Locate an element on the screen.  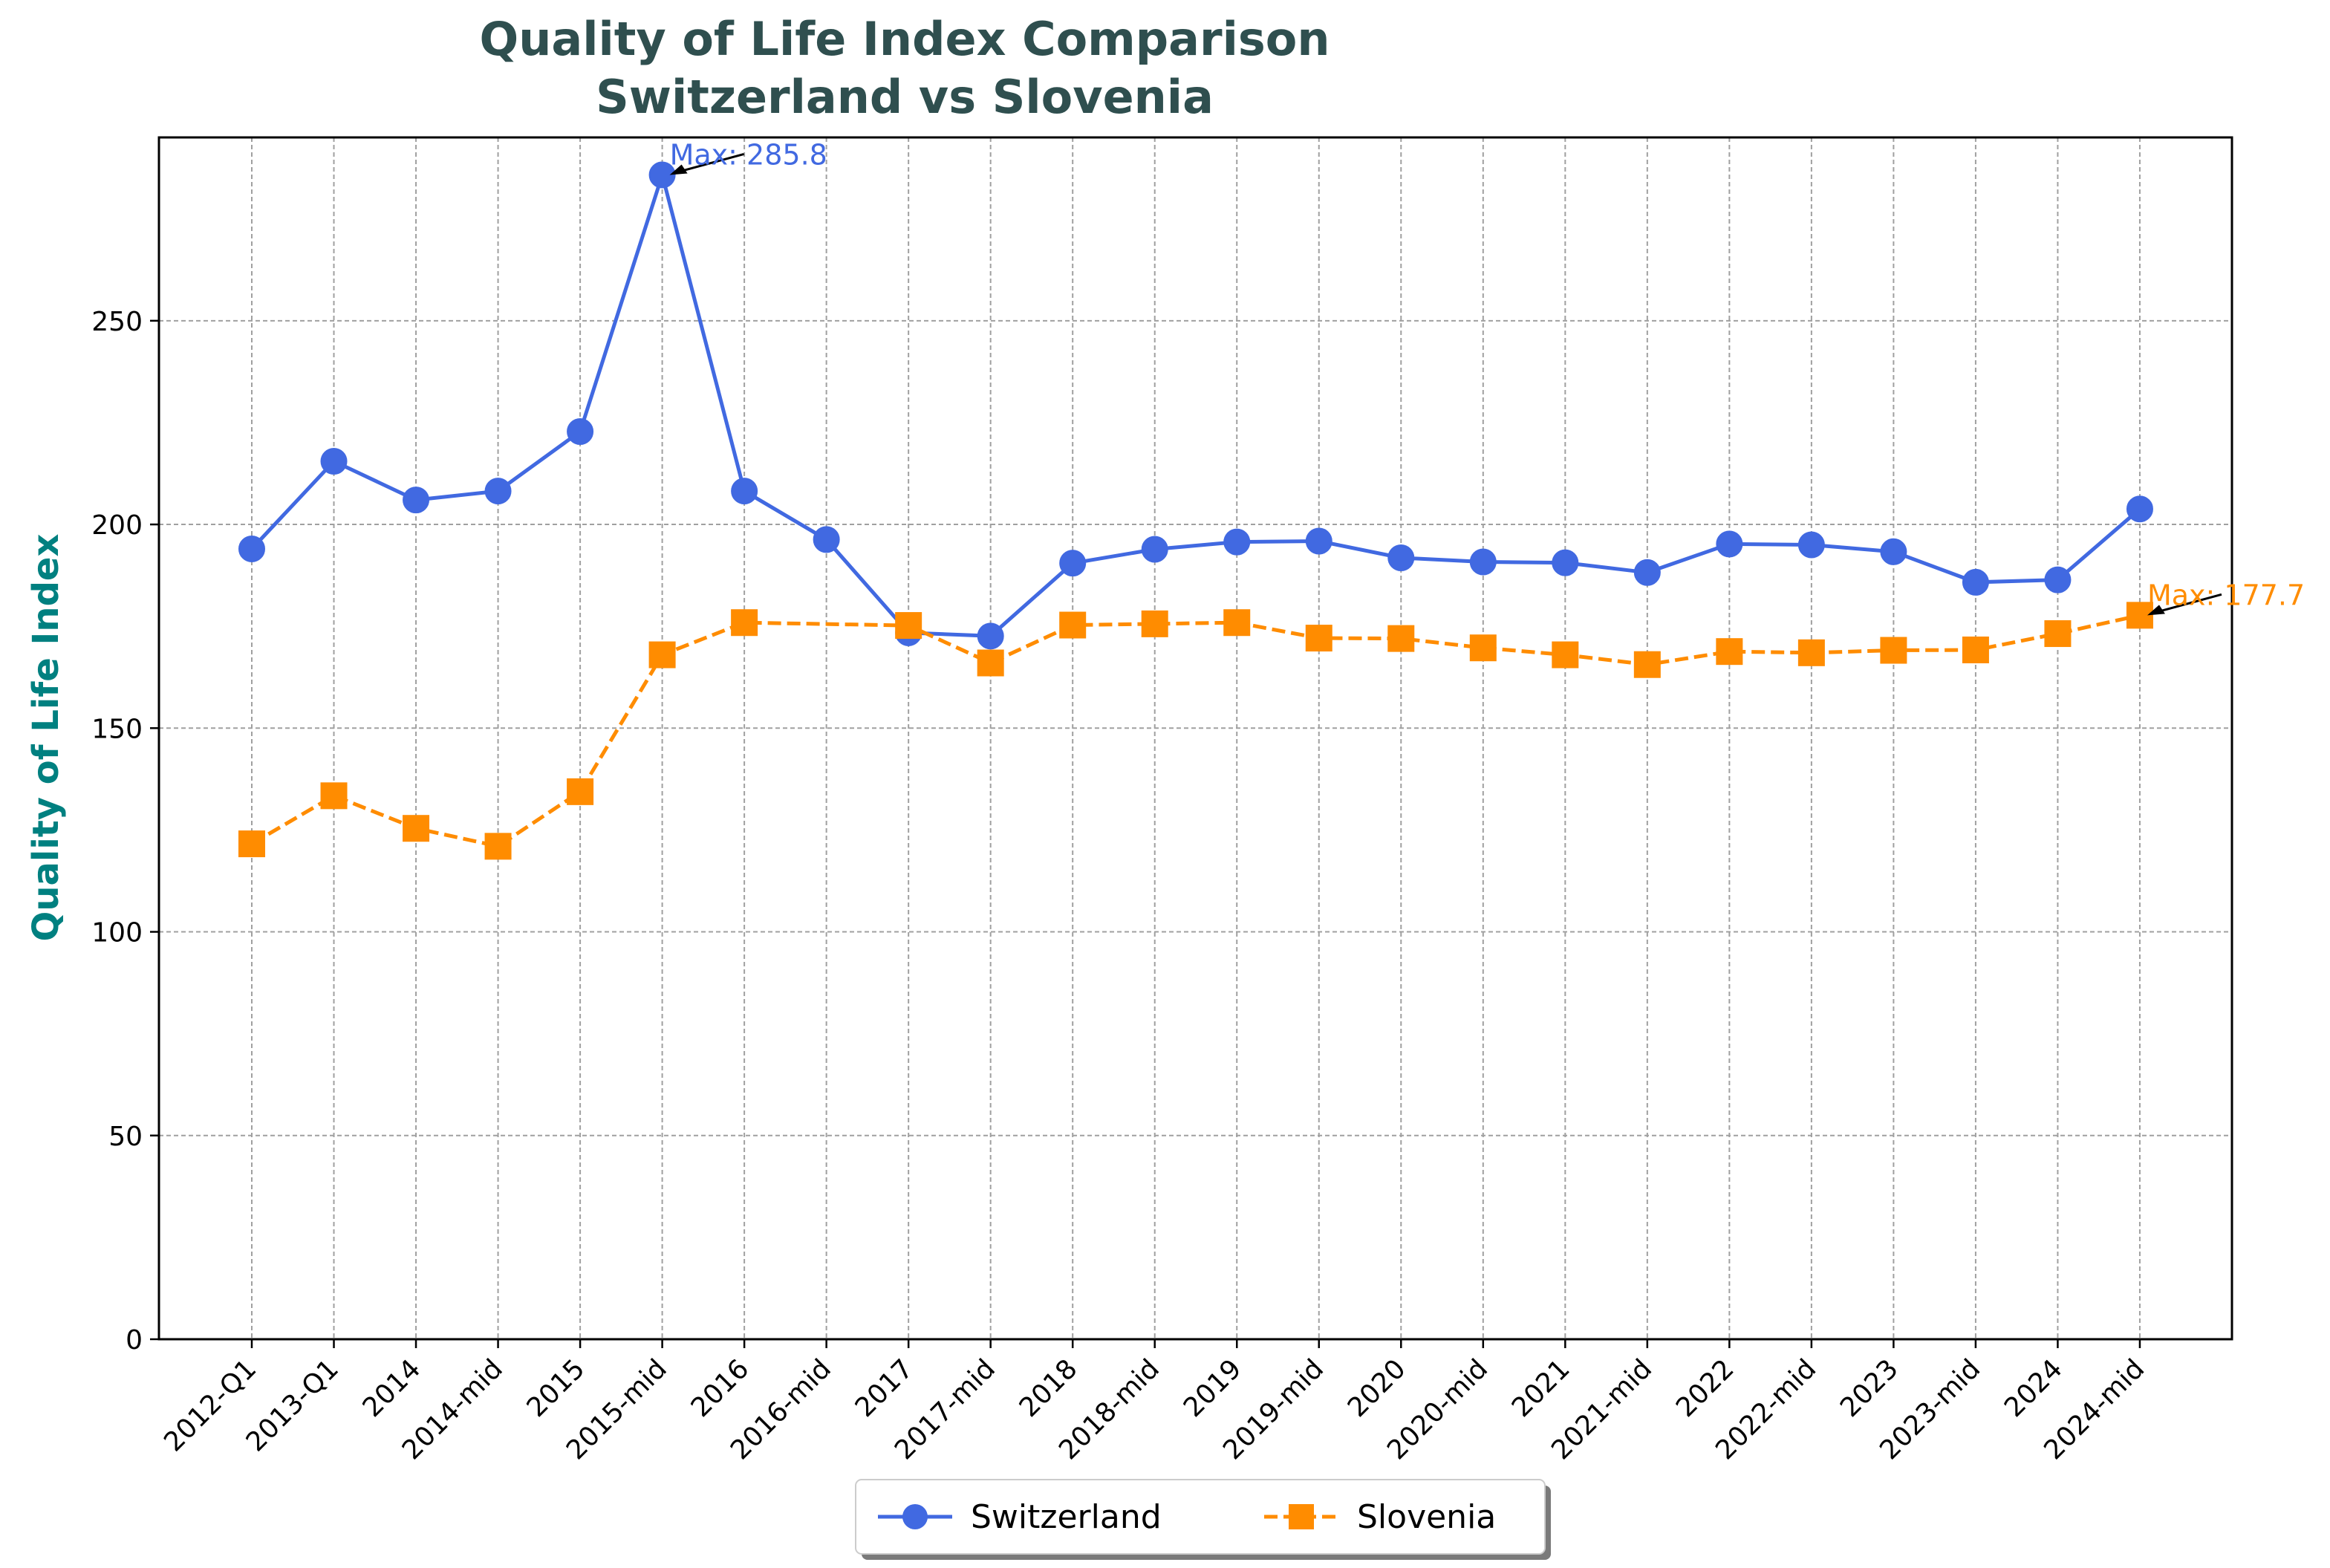
y-tick-label: 150 is located at coordinates (117, 729).